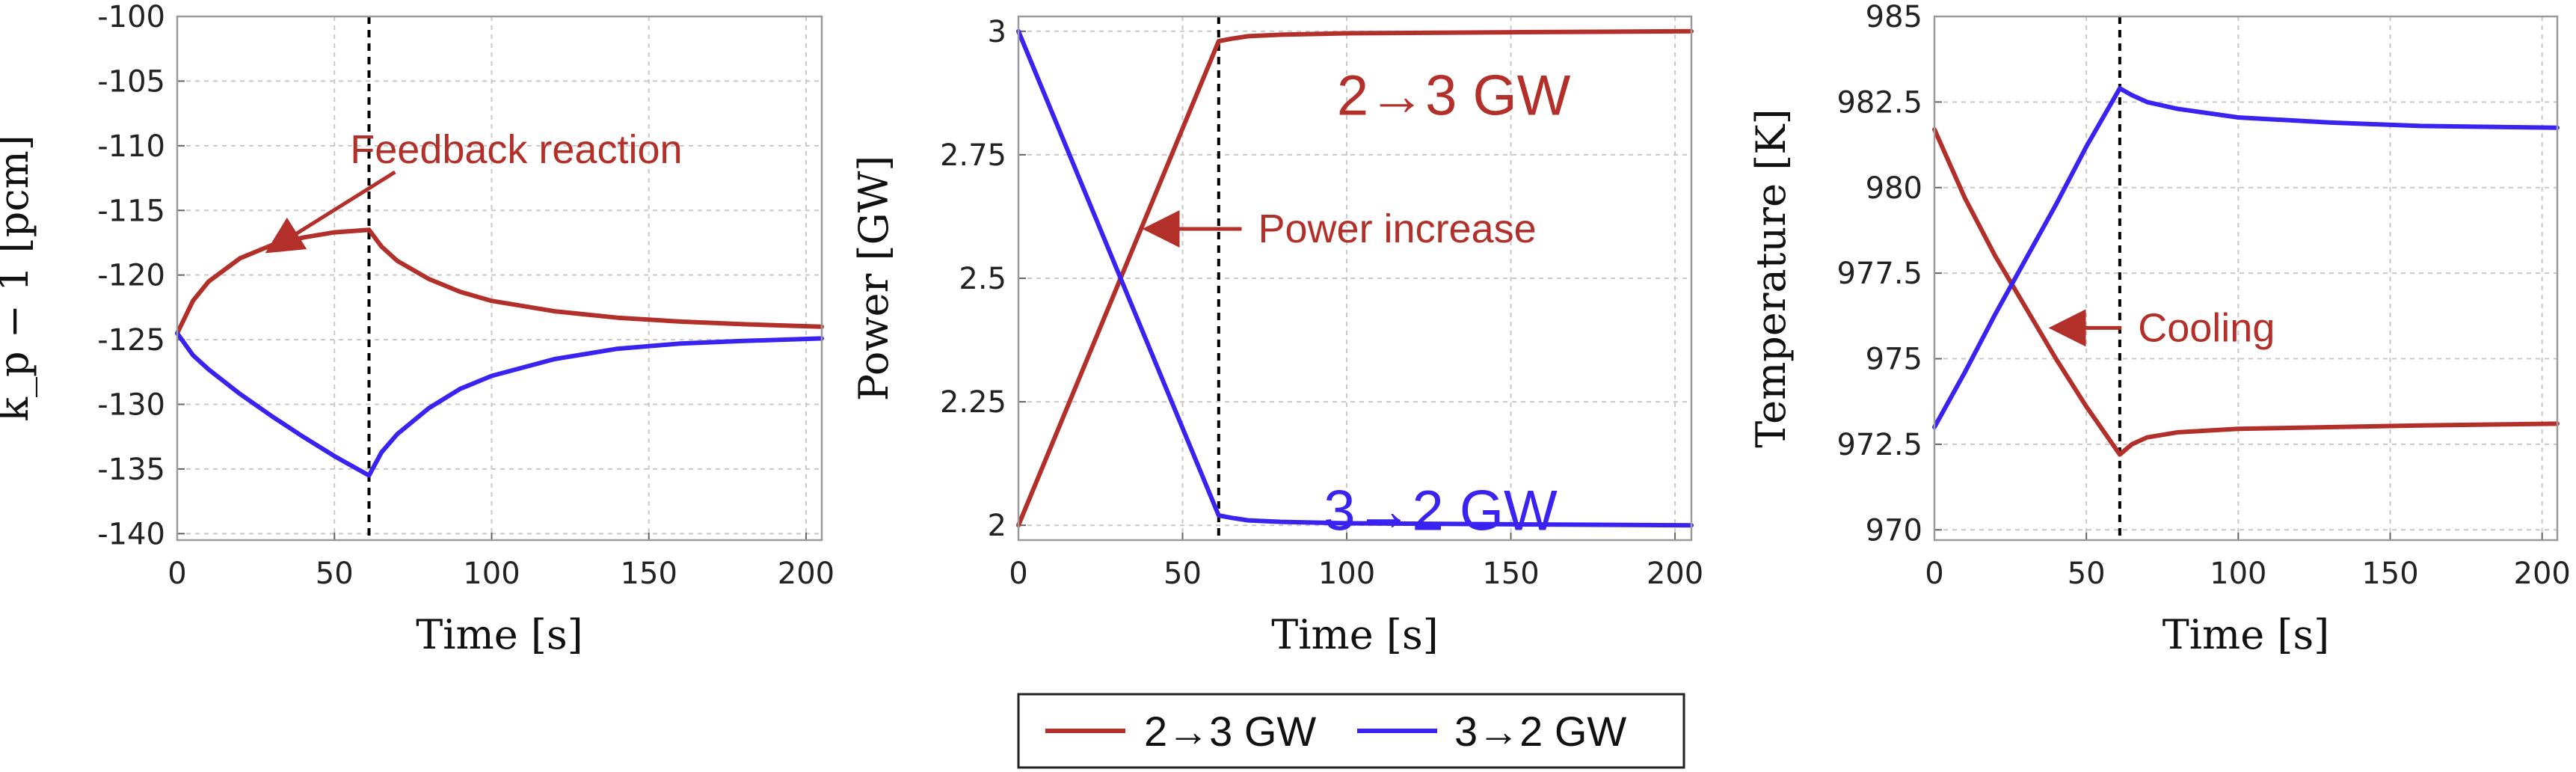  I want to click on y-tick-label: 980, so click(1894, 188).